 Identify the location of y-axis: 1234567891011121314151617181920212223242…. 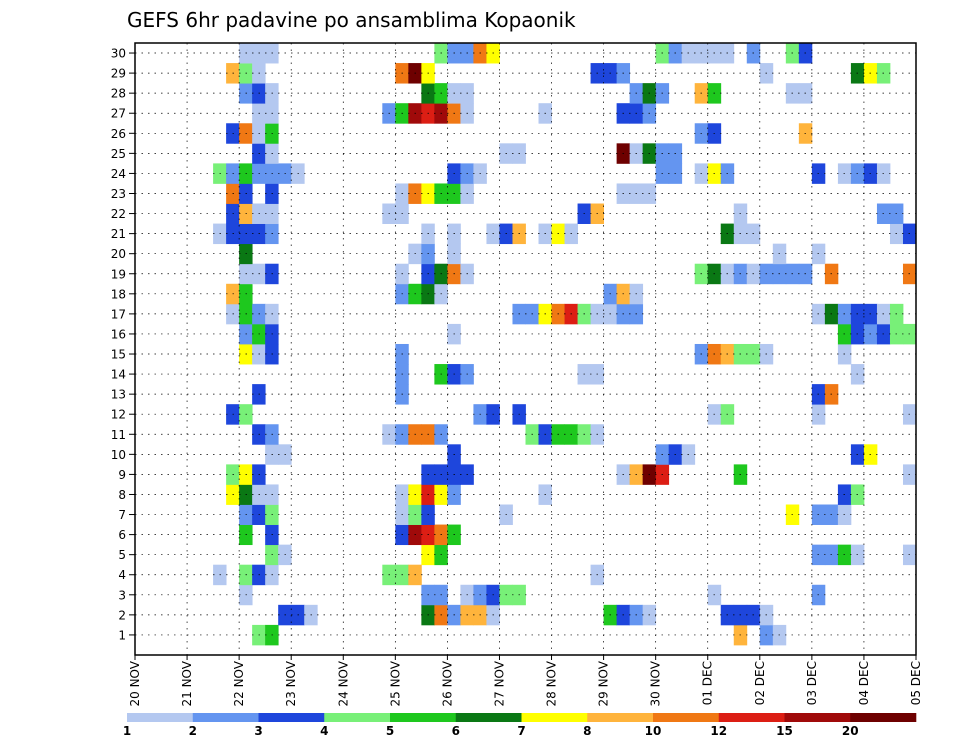
(123, 344).